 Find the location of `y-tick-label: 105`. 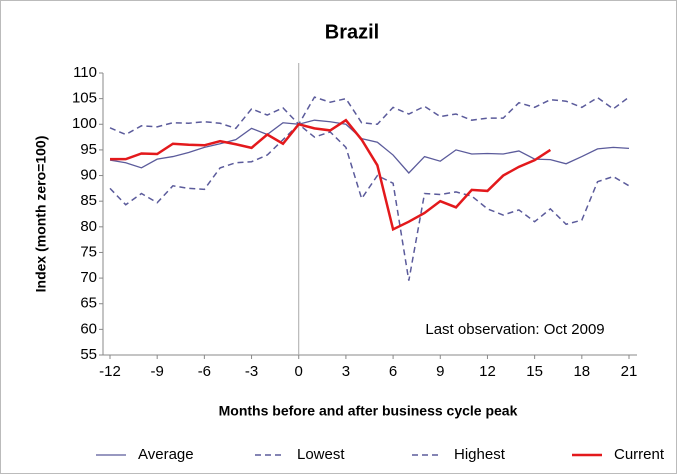

y-tick-label: 105 is located at coordinates (84, 98).